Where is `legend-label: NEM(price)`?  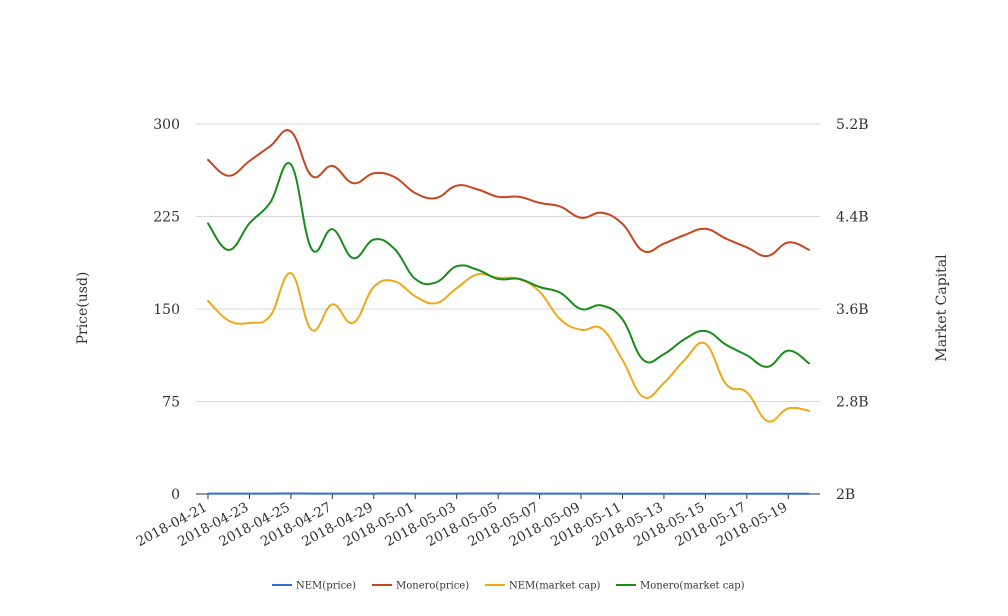
legend-label: NEM(price) is located at coordinates (326, 586).